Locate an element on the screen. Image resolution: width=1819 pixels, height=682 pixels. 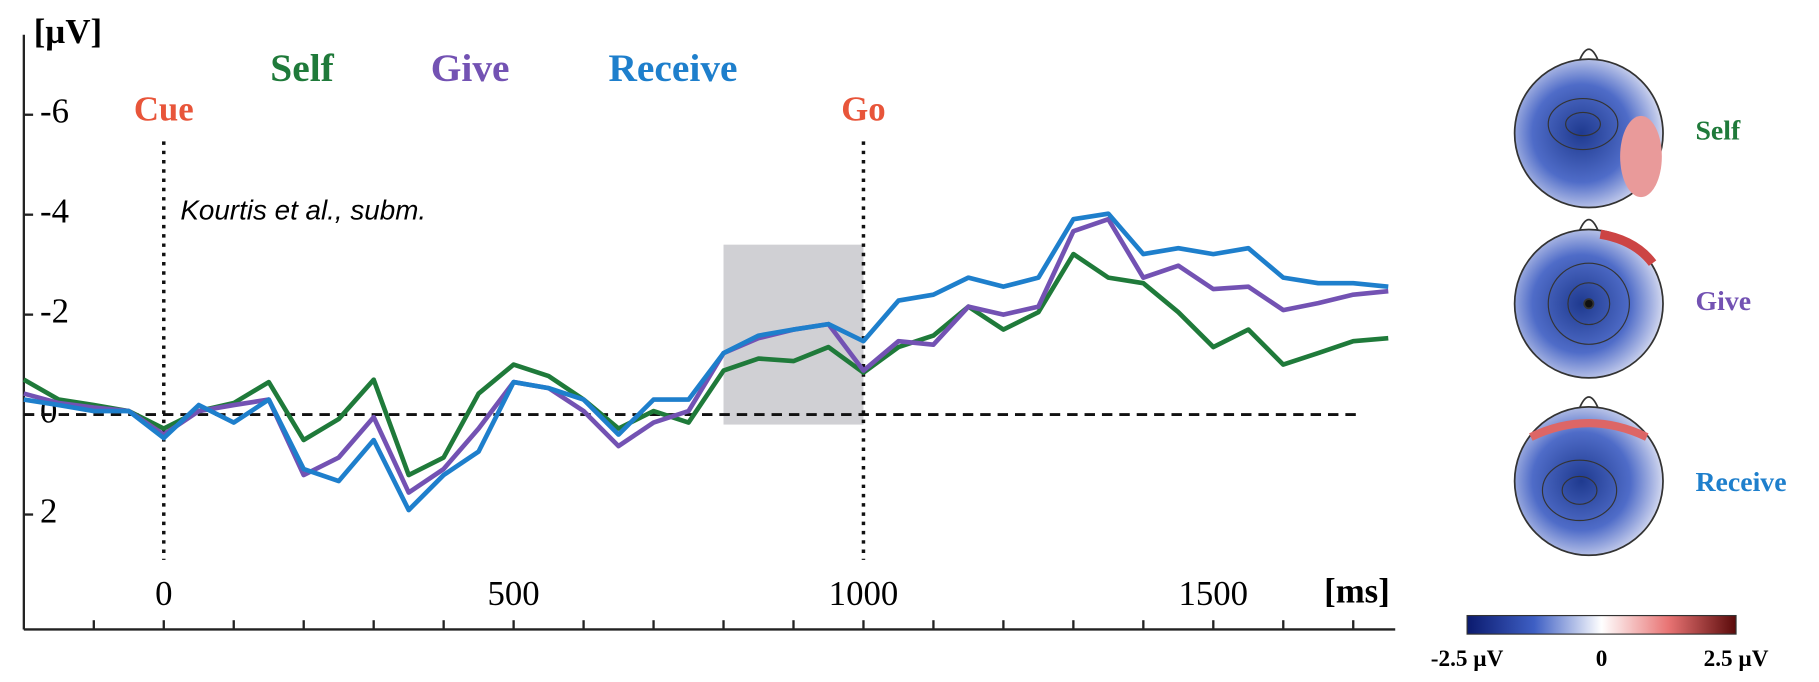
y-axis-label: [µV] is located at coordinates (68, 31).